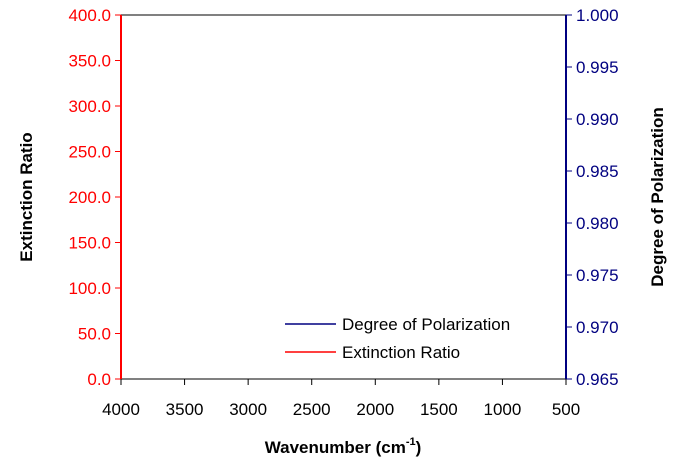 The height and width of the screenshot is (466, 684). I want to click on left-tick-label: 300.0, so click(89, 106).